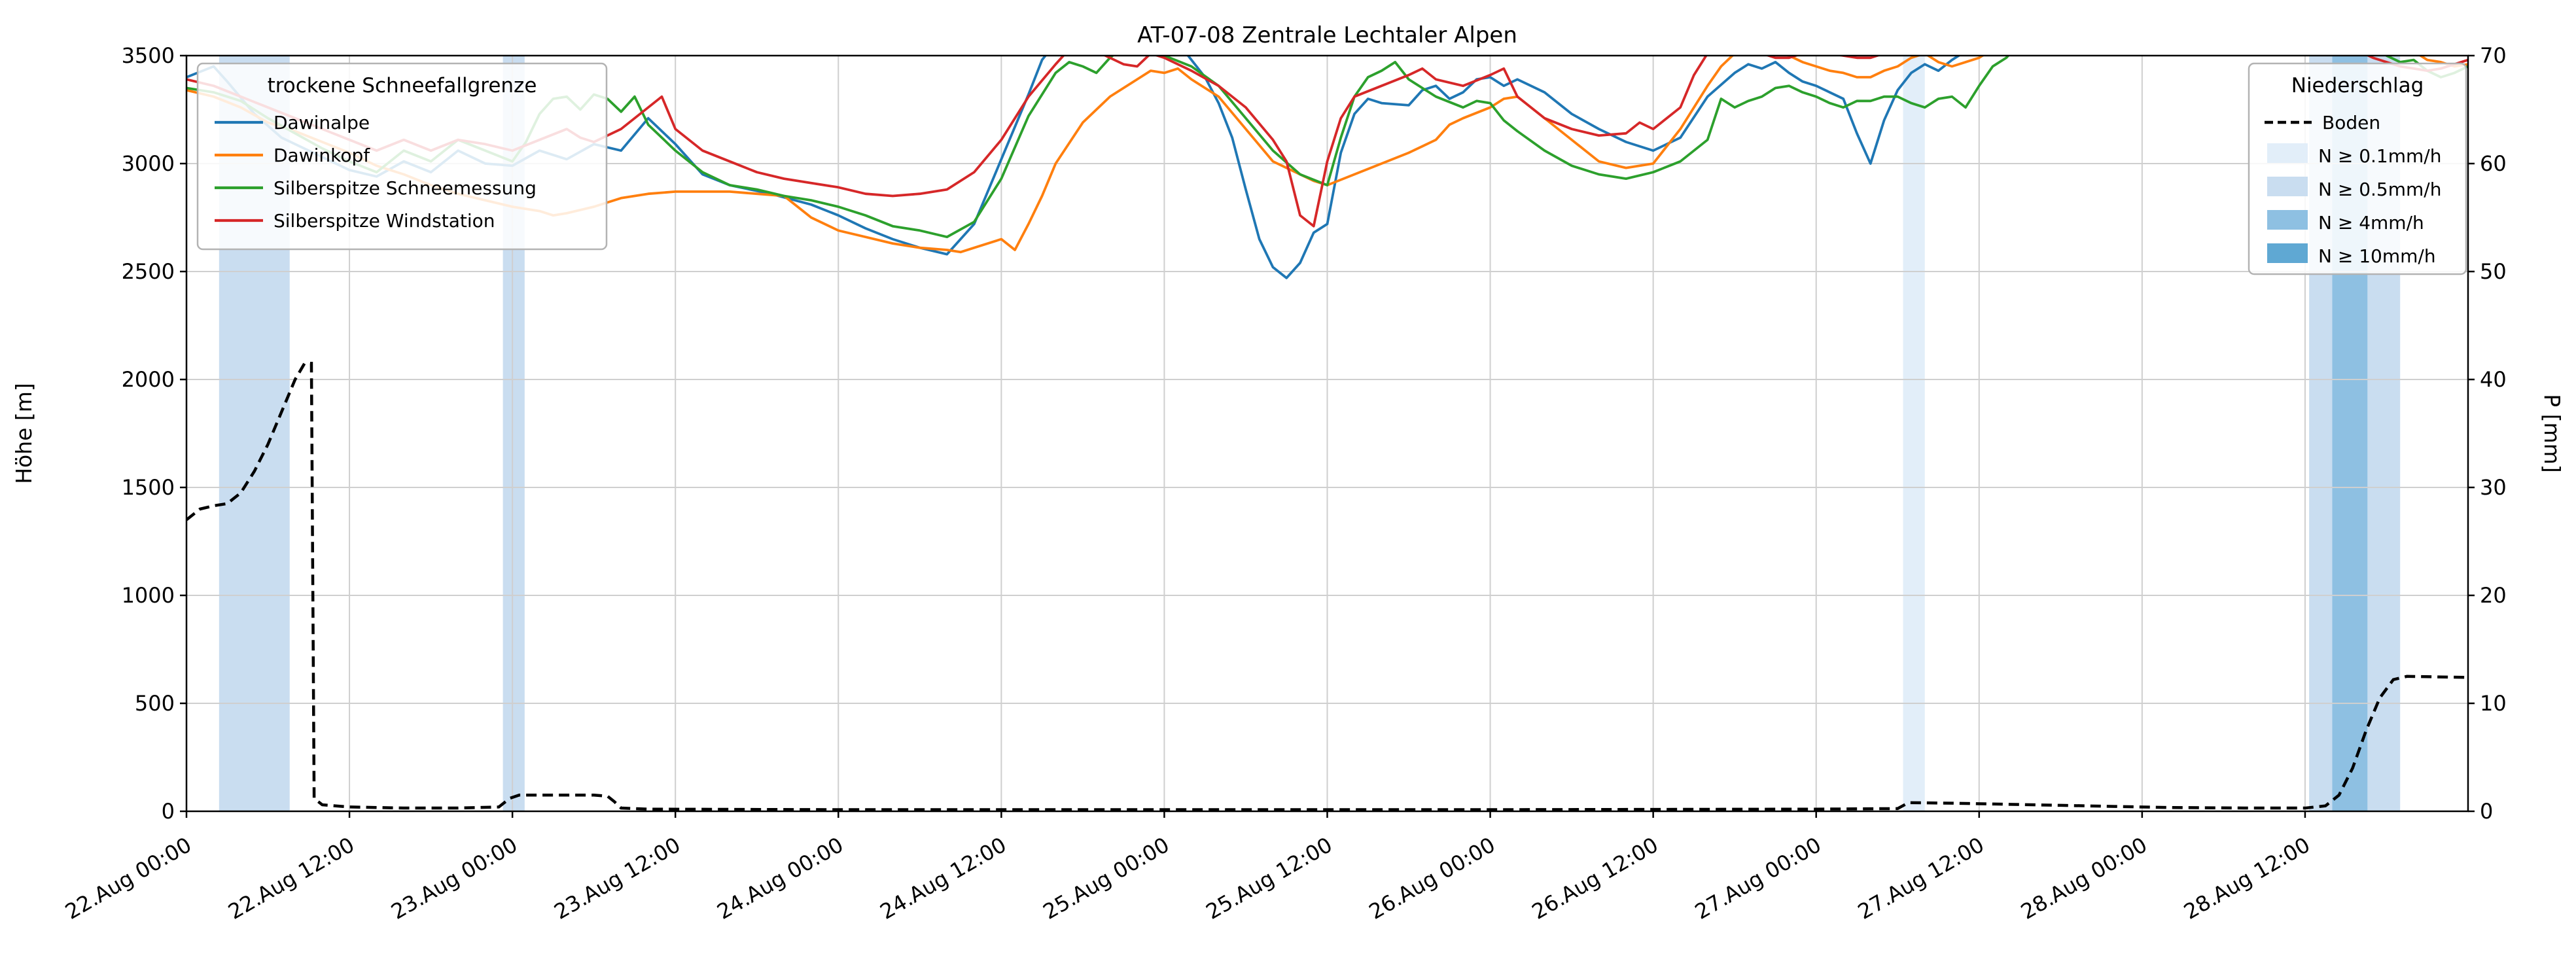 Image resolution: width=2576 pixels, height=967 pixels. Describe the element at coordinates (1106, 878) in the screenshot. I see `x-tick-label: 25.Aug 00:00` at that location.